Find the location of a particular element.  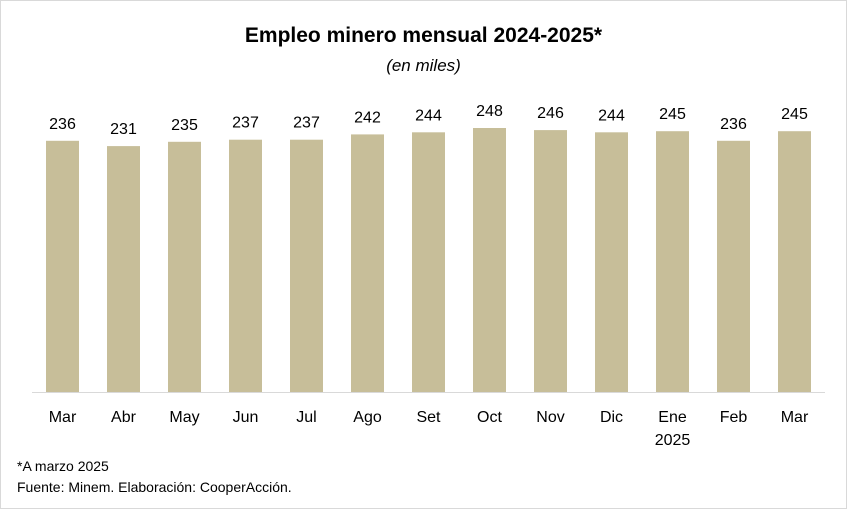

x-tick-label: Oct is located at coordinates (489, 417).